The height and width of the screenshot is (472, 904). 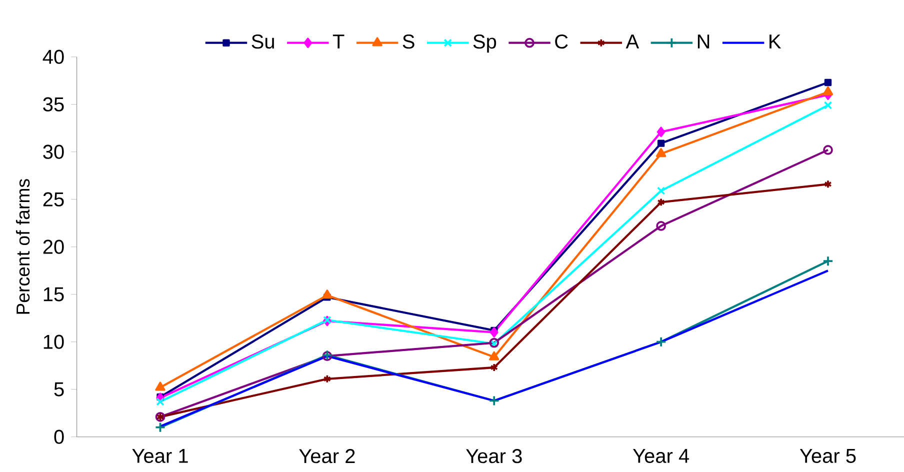 What do you see at coordinates (54, 294) in the screenshot?
I see `y-tick-label: 15` at bounding box center [54, 294].